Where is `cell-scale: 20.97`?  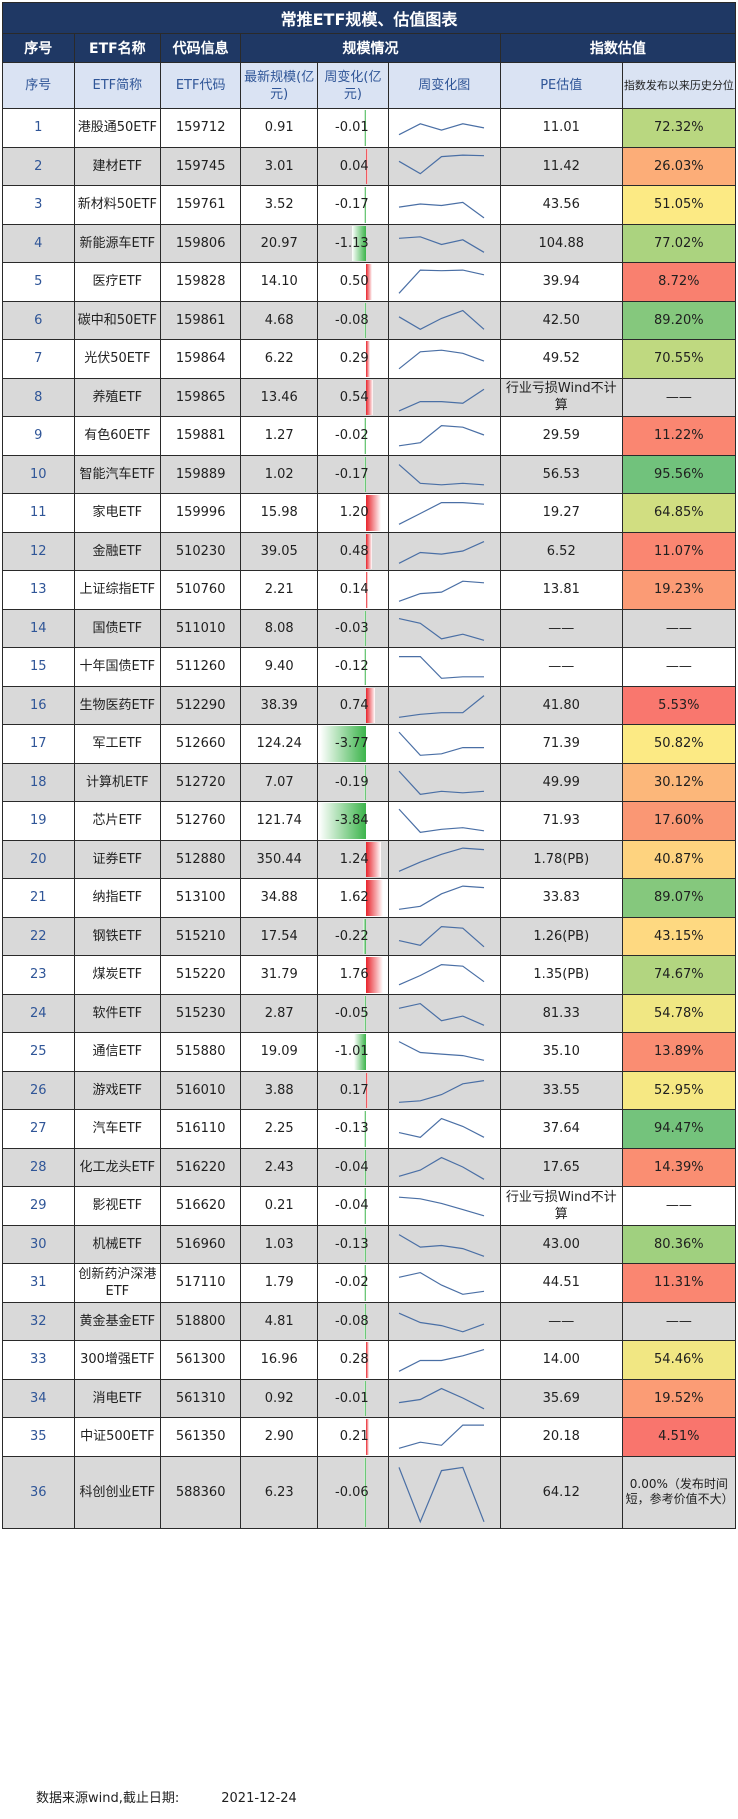 cell-scale: 20.97 is located at coordinates (279, 243).